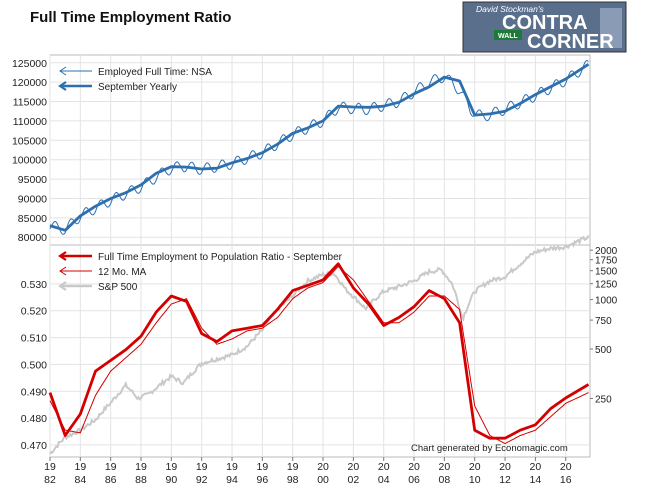  What do you see at coordinates (62, 256) in the screenshot?
I see `legend-arrow-ratio-september` at bounding box center [62, 256].